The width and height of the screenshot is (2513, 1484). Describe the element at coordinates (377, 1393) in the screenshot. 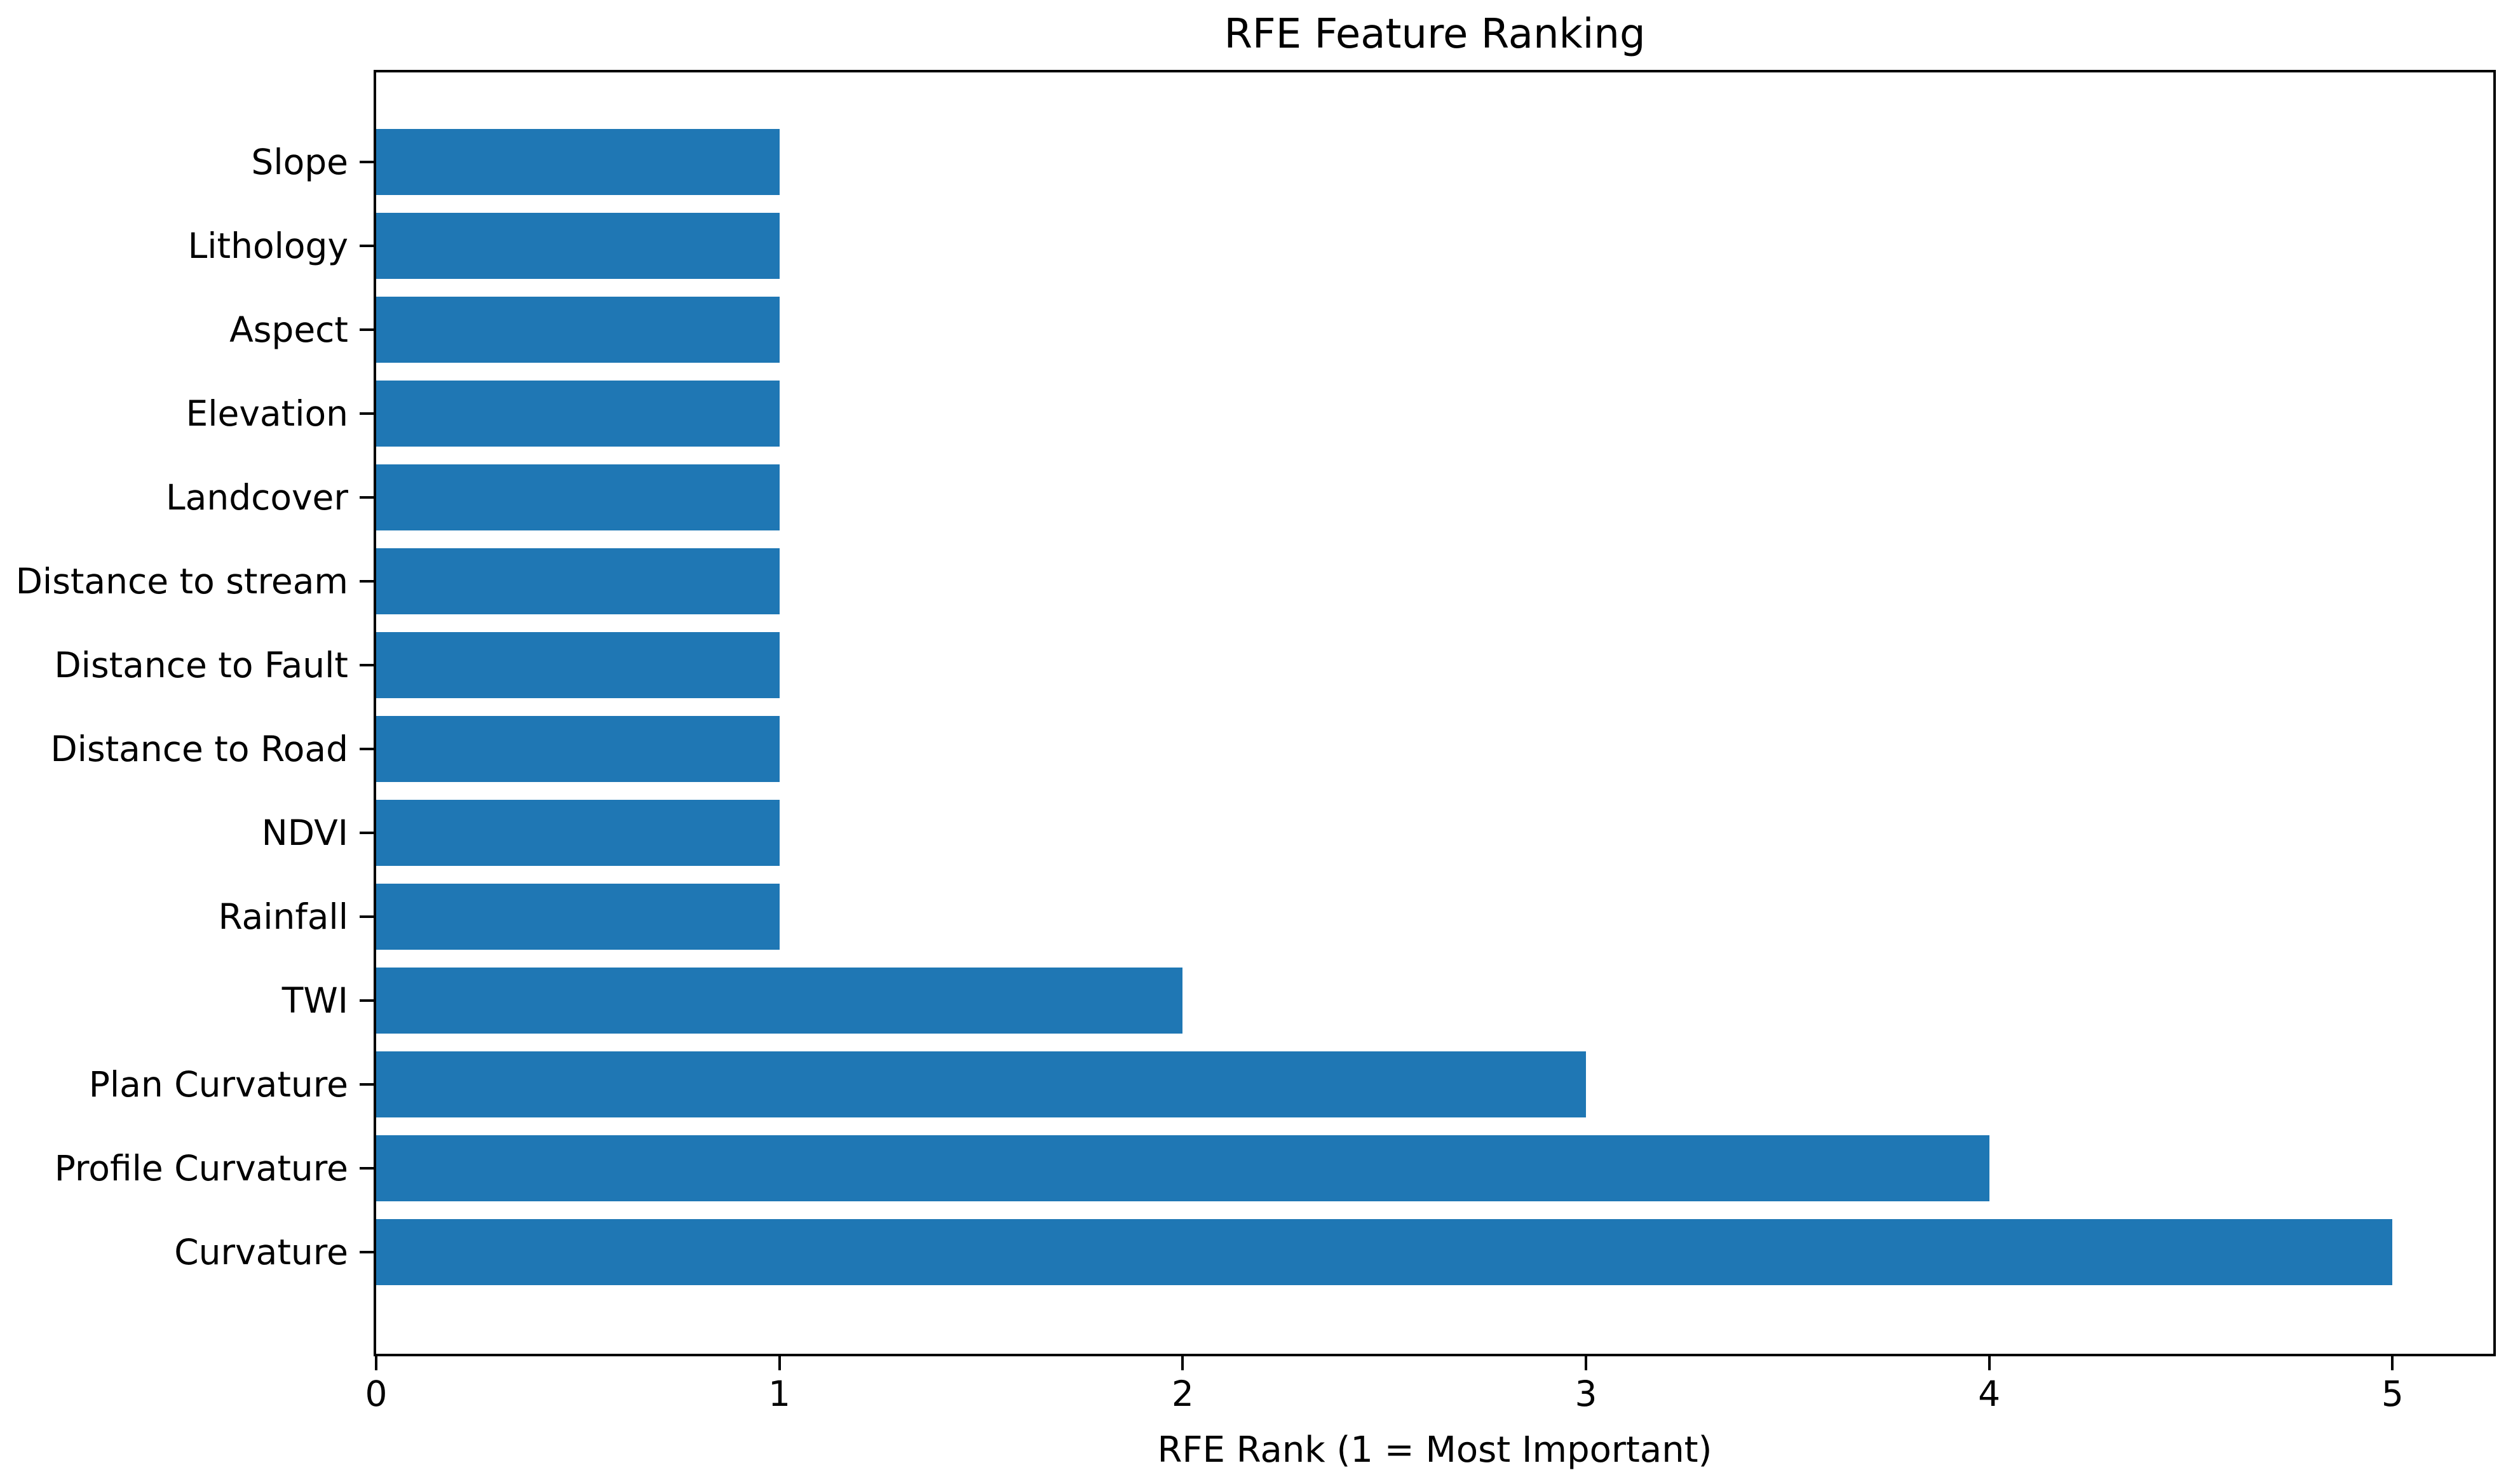

I see `x-tick-label-0: 0` at that location.